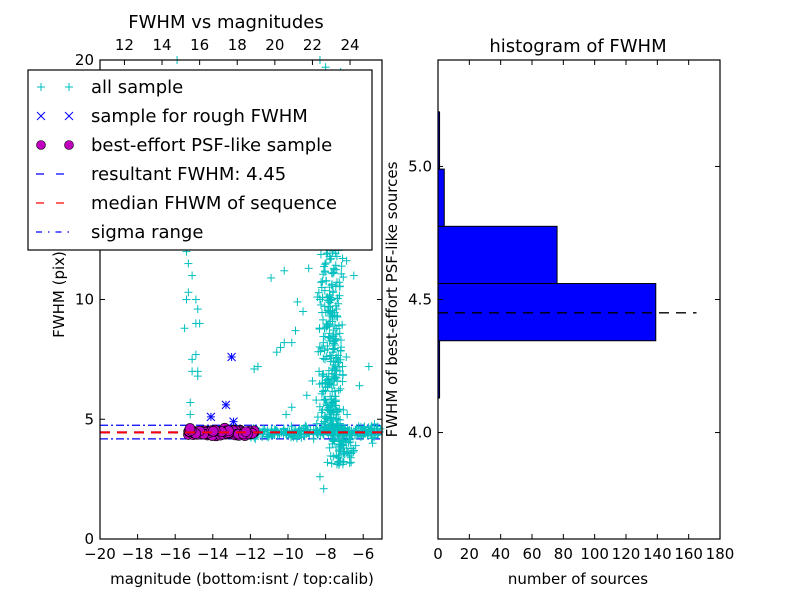  I want to click on legend-label: all sample, so click(137, 87).